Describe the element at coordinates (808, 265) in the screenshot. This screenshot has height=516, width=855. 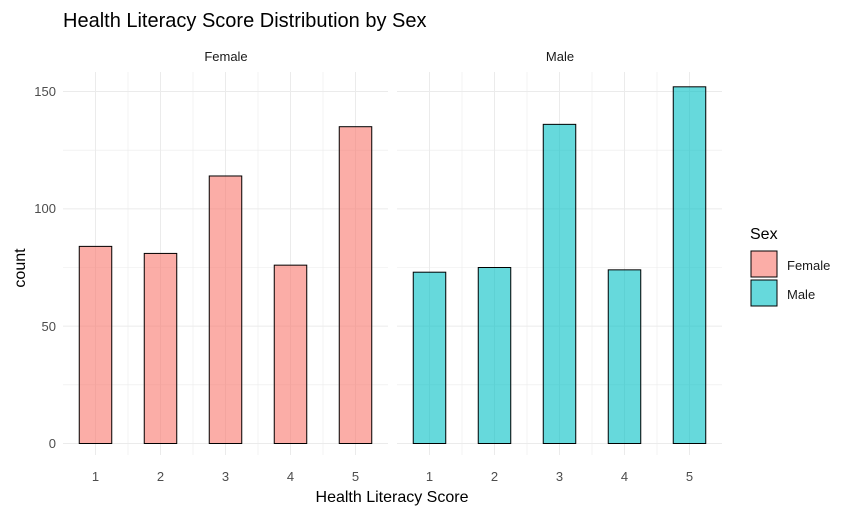
I see `legend-label-female: Female` at that location.